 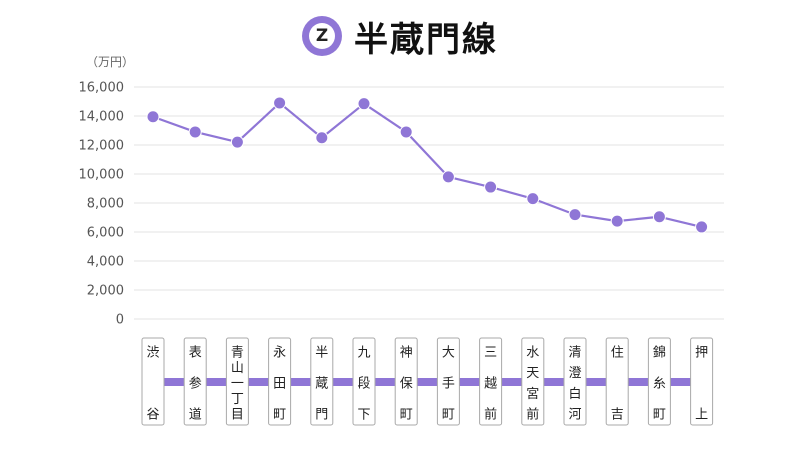 I want to click on station-label: 渋谷, so click(x=153, y=381).